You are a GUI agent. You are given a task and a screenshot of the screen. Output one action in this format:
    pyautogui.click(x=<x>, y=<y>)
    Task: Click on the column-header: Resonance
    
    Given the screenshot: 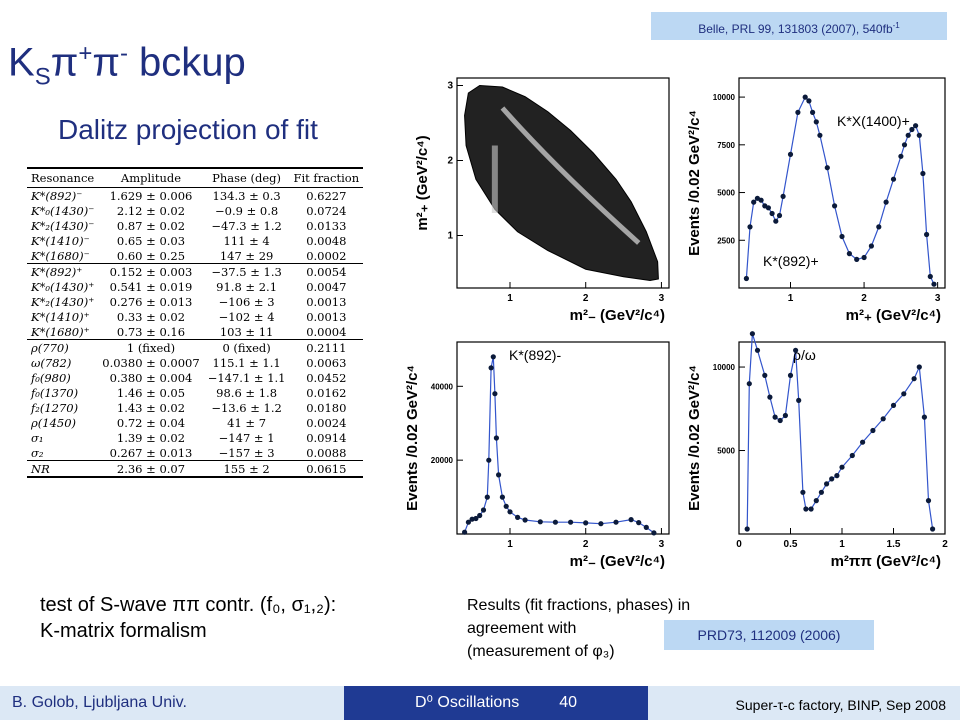 What is the action you would take?
    pyautogui.click(x=63, y=178)
    